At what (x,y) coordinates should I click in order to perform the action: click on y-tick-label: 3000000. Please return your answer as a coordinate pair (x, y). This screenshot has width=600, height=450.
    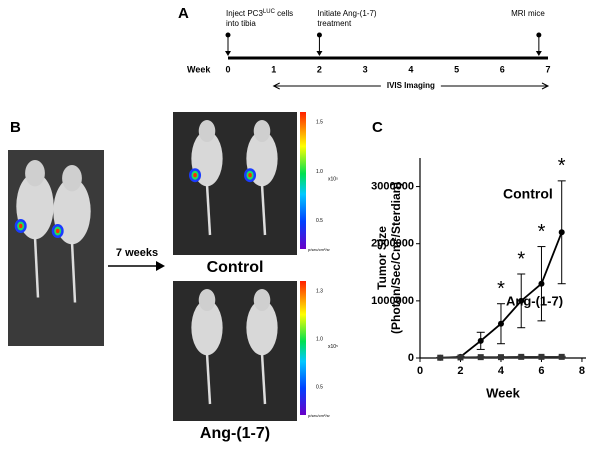
    Looking at the image, I should click on (392, 186).